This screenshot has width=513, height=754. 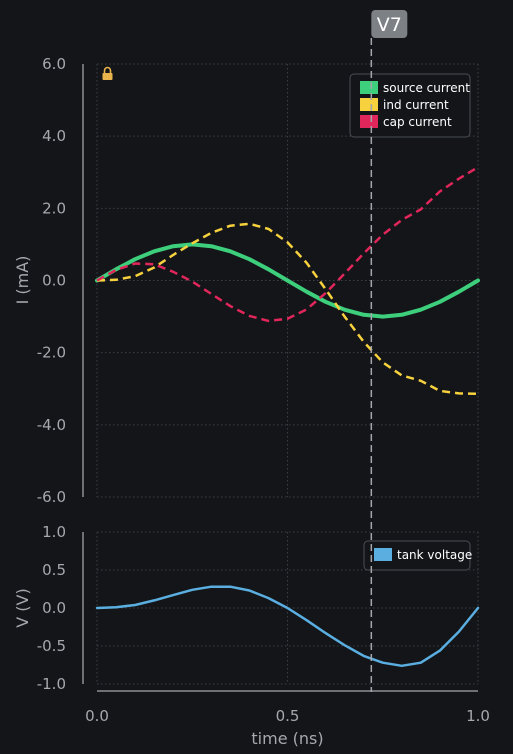 I want to click on x-tick-label: 0.5, so click(x=288, y=716).